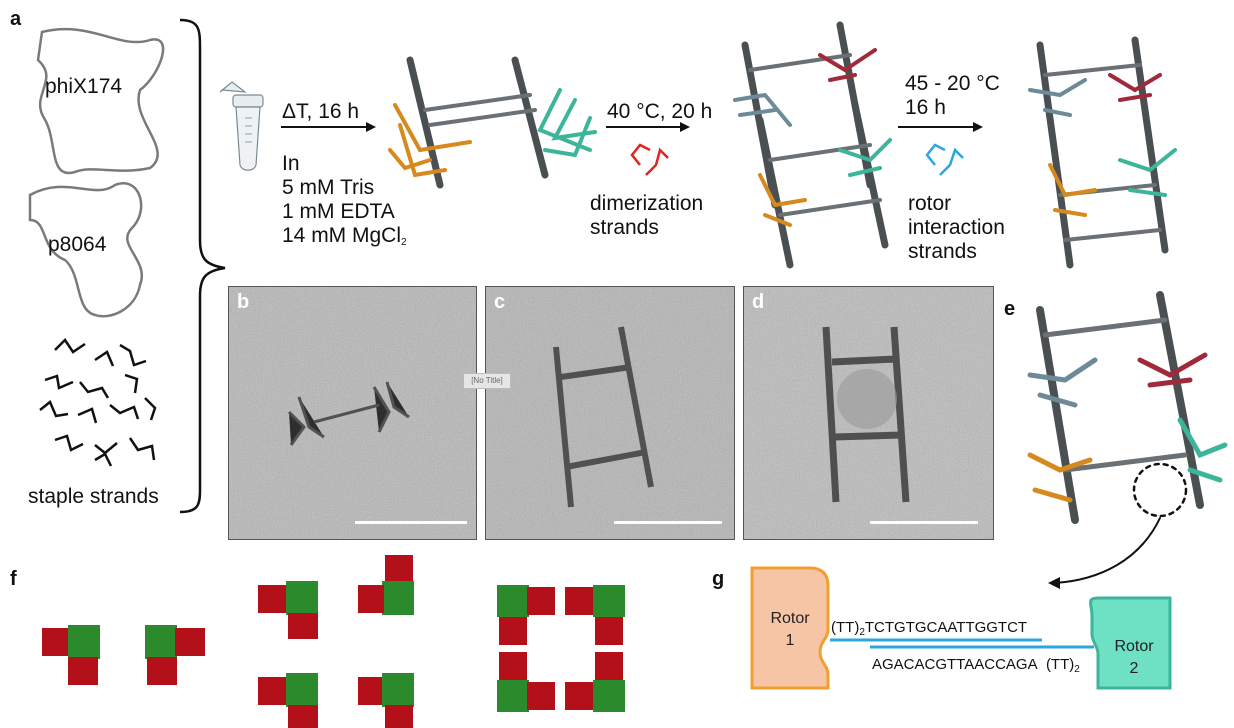 This screenshot has height=728, width=1234. I want to click on panel-g-graphics, so click(961, 628).